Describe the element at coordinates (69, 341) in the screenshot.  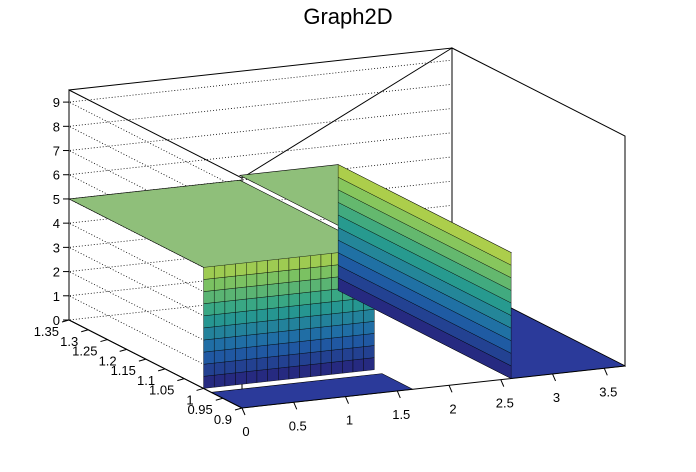
I see `y-tick-label-8: 1.3` at that location.